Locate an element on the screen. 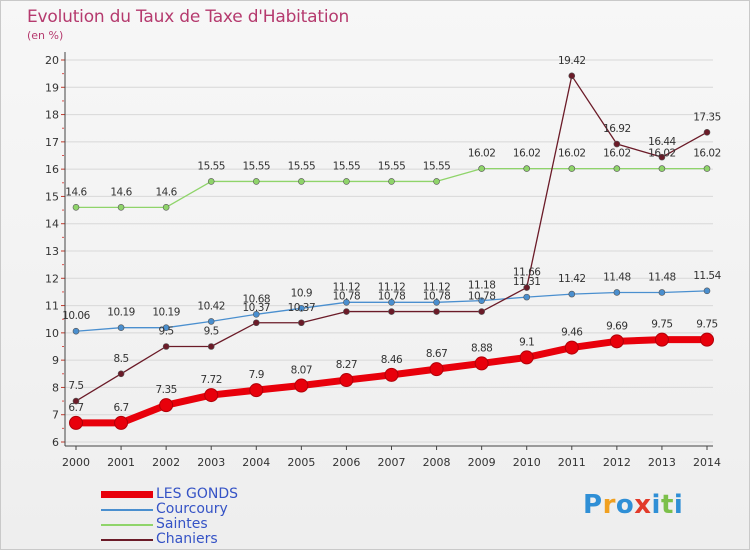  data-label: 9.75 is located at coordinates (706, 325).